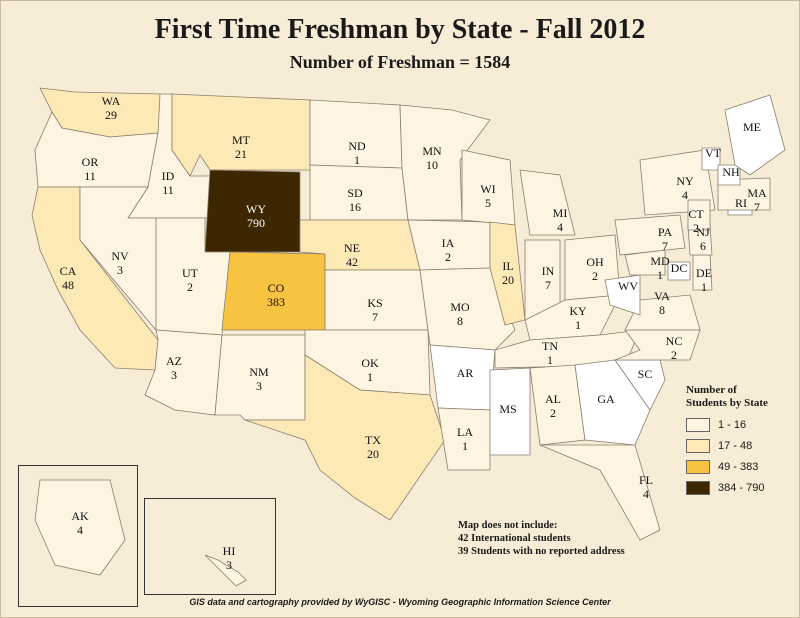 The image size is (800, 618). I want to click on state-label: CT, so click(696, 214).